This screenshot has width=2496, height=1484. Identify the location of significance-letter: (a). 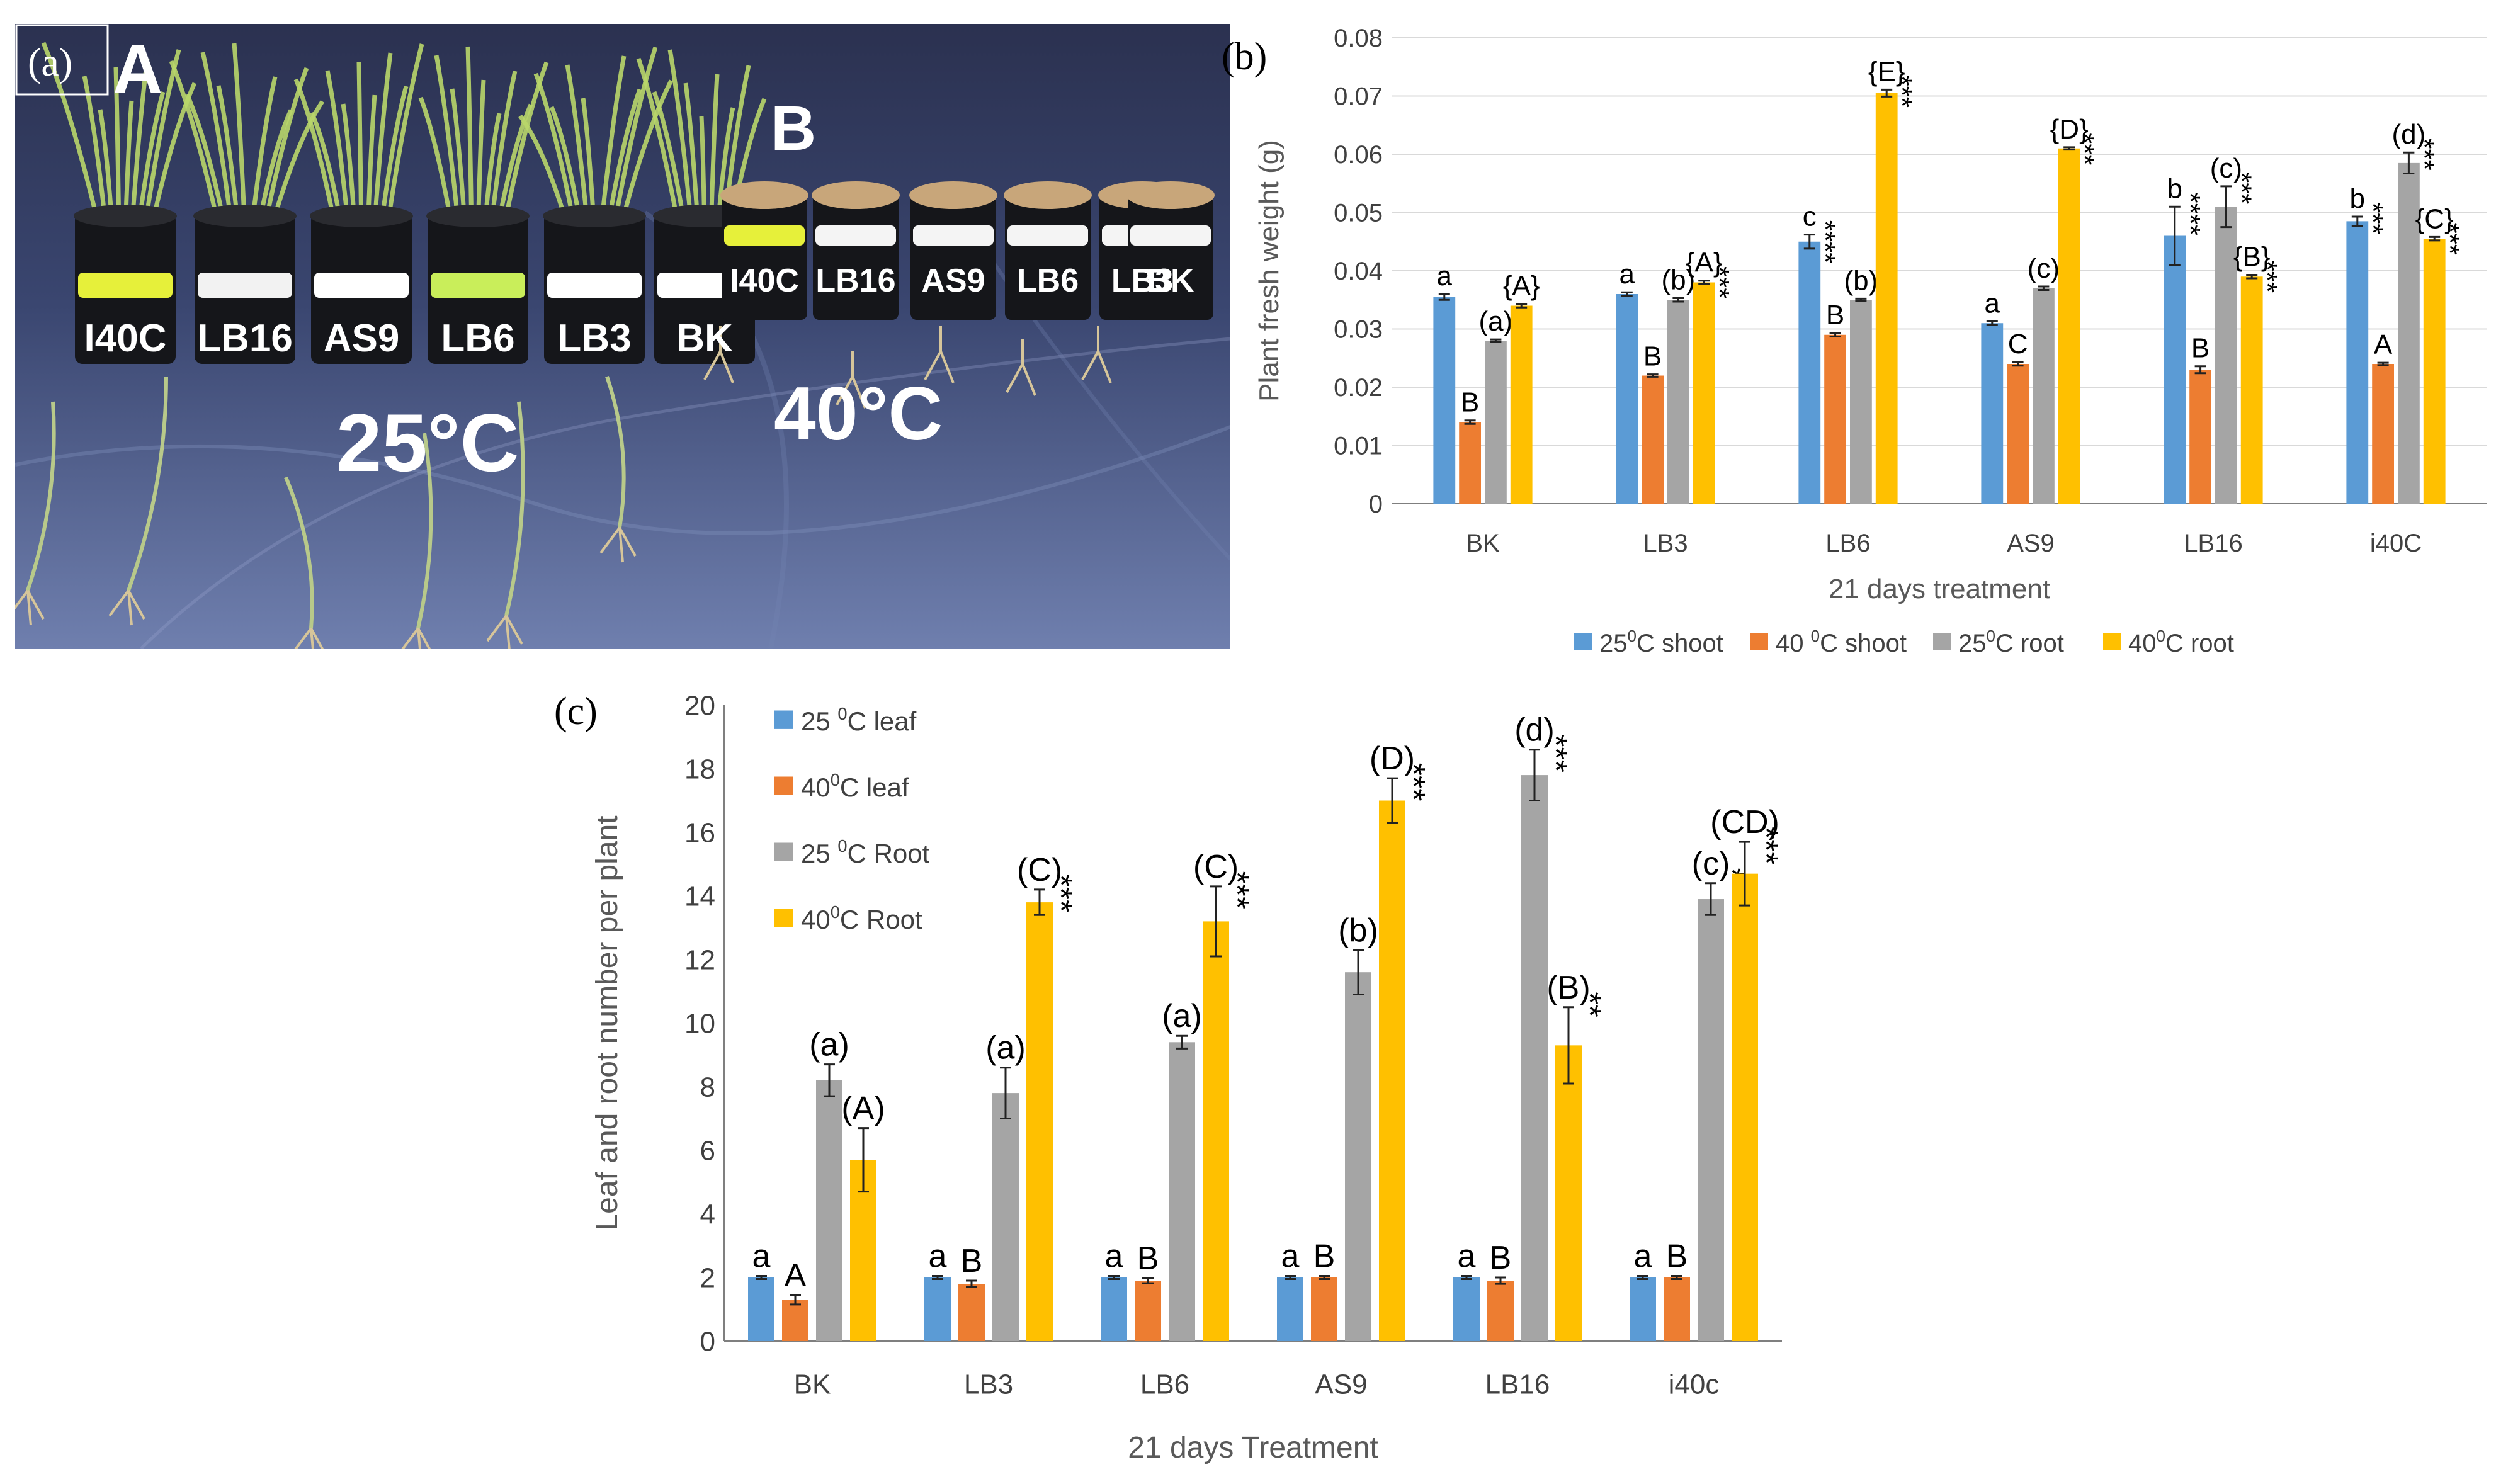
(1005, 1048).